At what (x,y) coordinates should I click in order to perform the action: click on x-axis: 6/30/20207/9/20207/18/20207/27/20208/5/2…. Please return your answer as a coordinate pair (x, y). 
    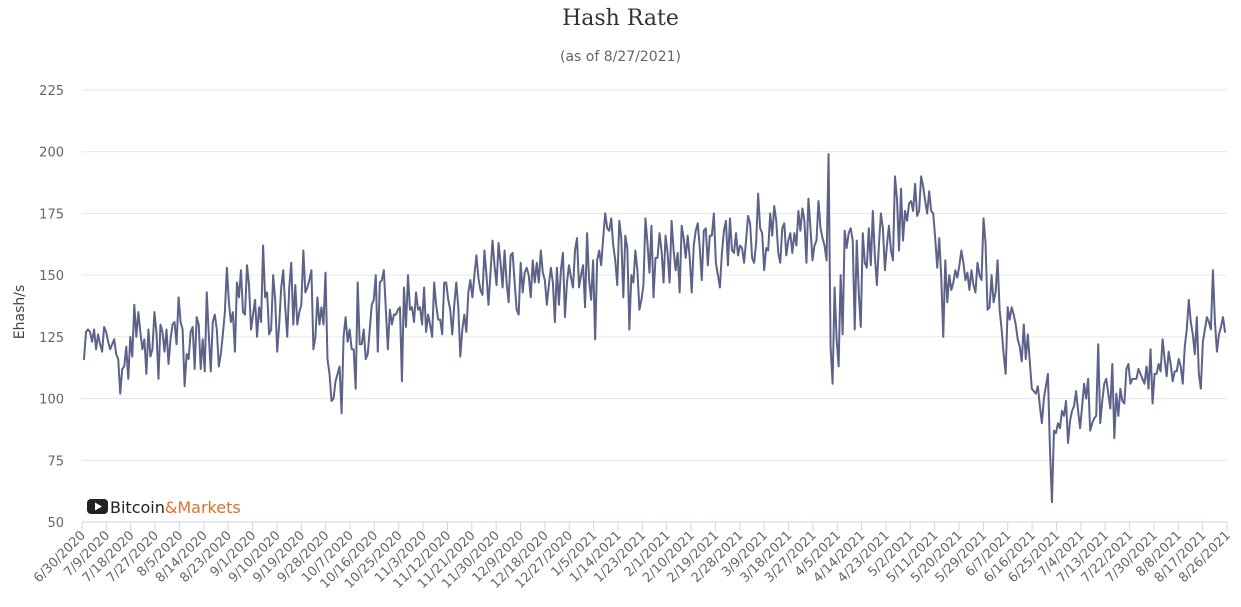
    Looking at the image, I should click on (632, 556).